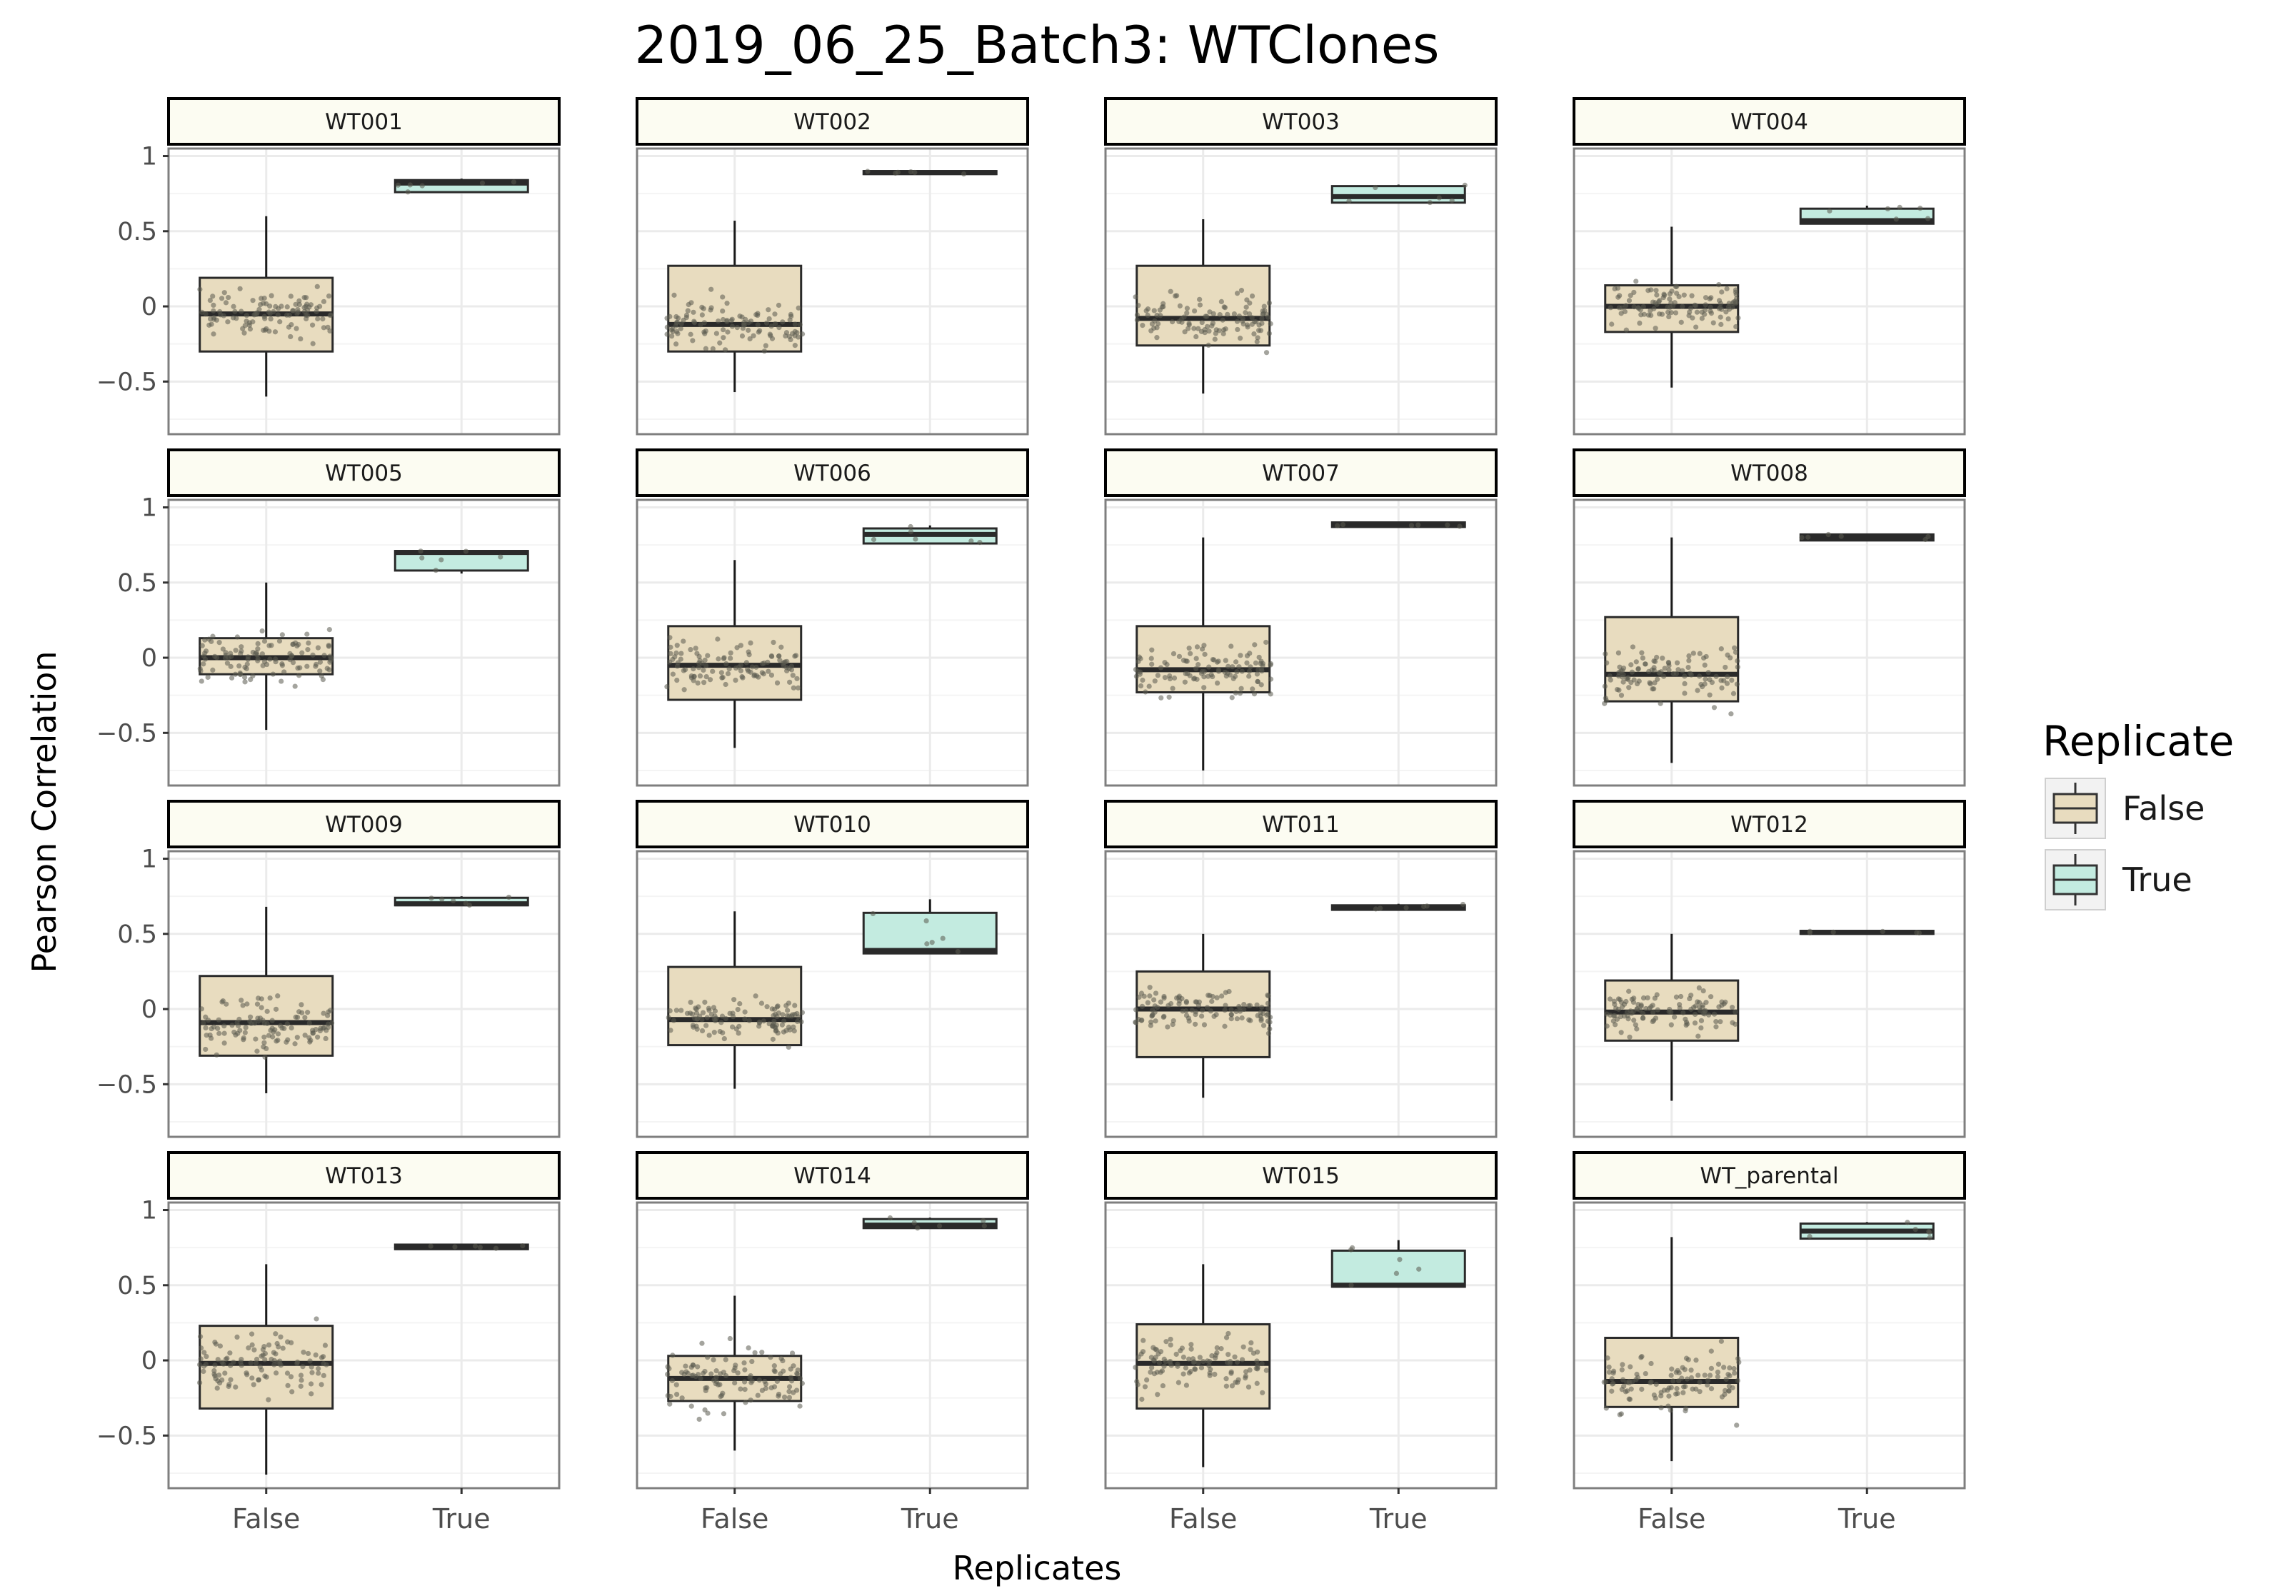 The width and height of the screenshot is (2296, 1596). What do you see at coordinates (126, 733) in the screenshot?
I see `y-tick-label: −0.5` at bounding box center [126, 733].